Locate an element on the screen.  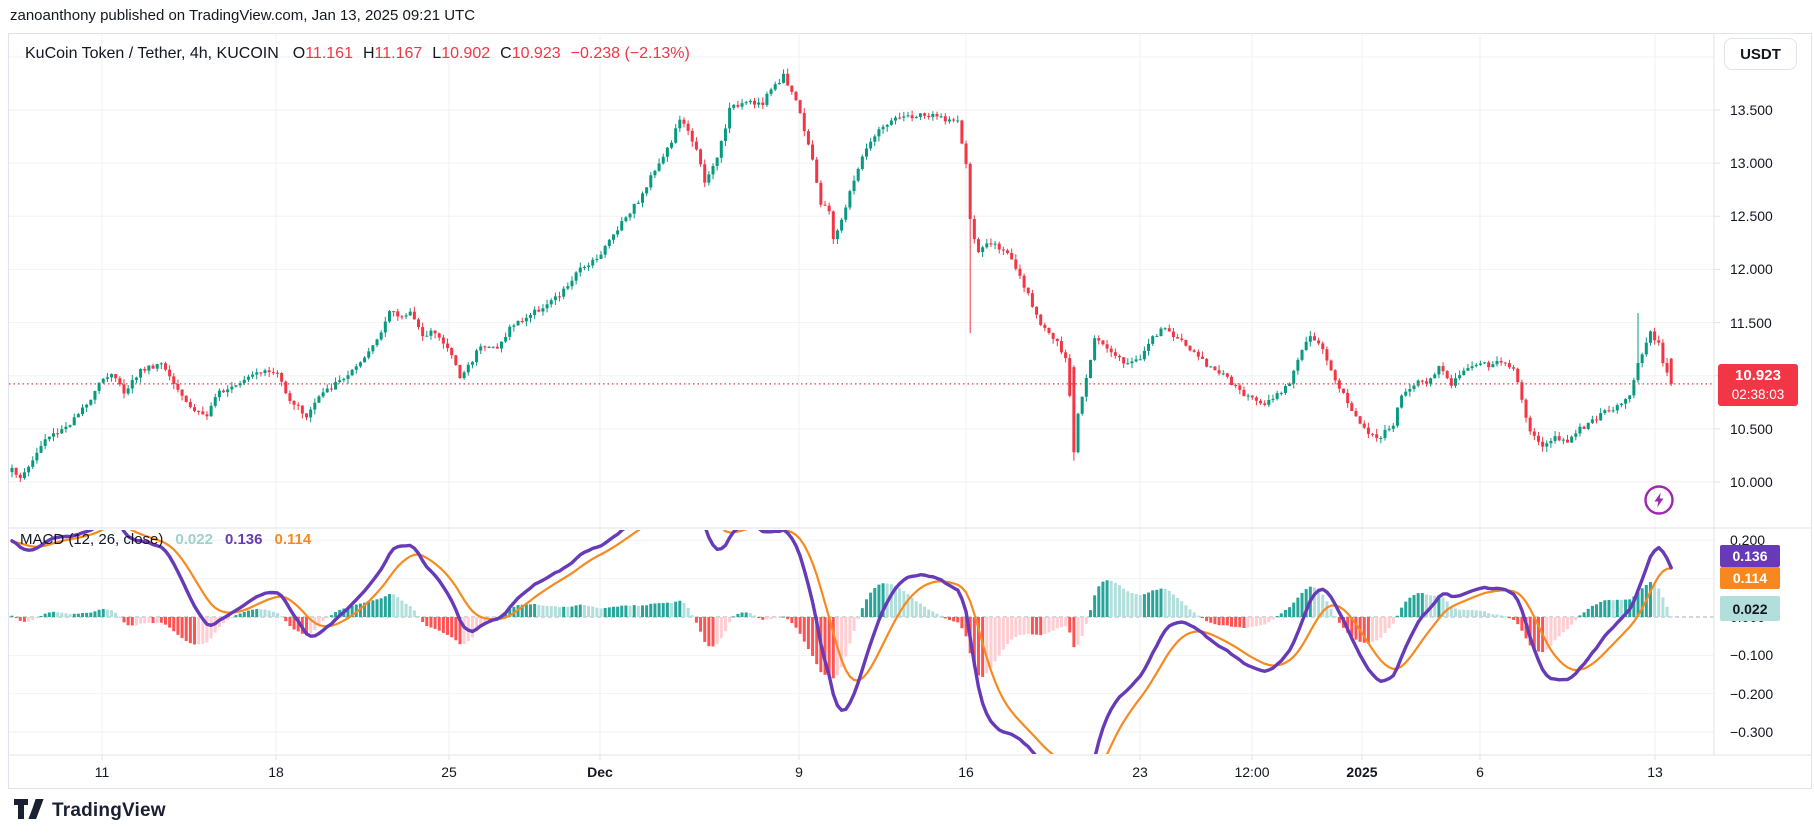
footer-brand: TradingView is located at coordinates (90, 811).